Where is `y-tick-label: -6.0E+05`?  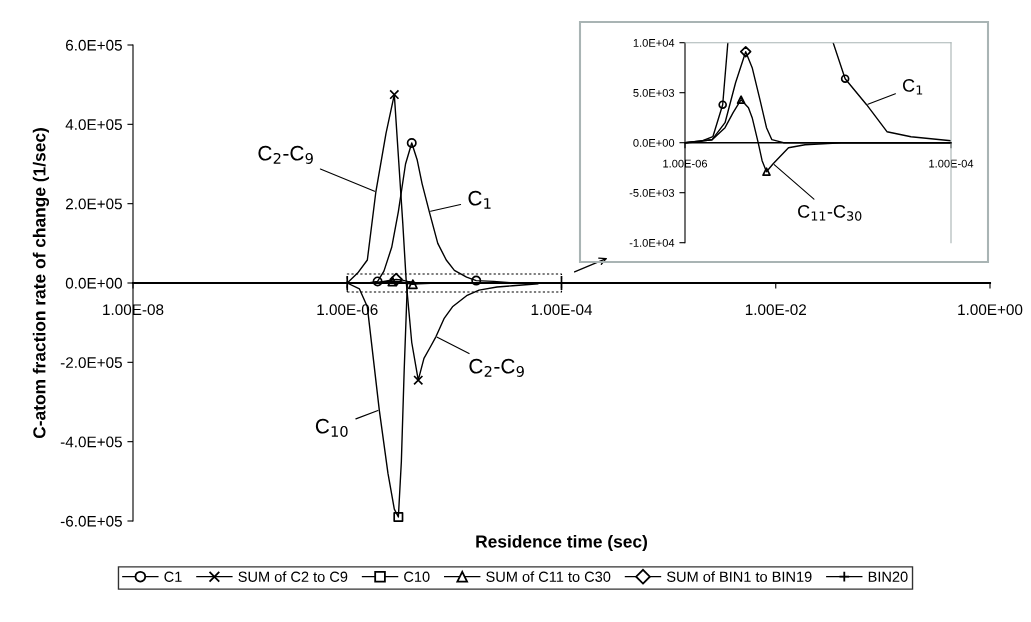 y-tick-label: -6.0E+05 is located at coordinates (91, 521).